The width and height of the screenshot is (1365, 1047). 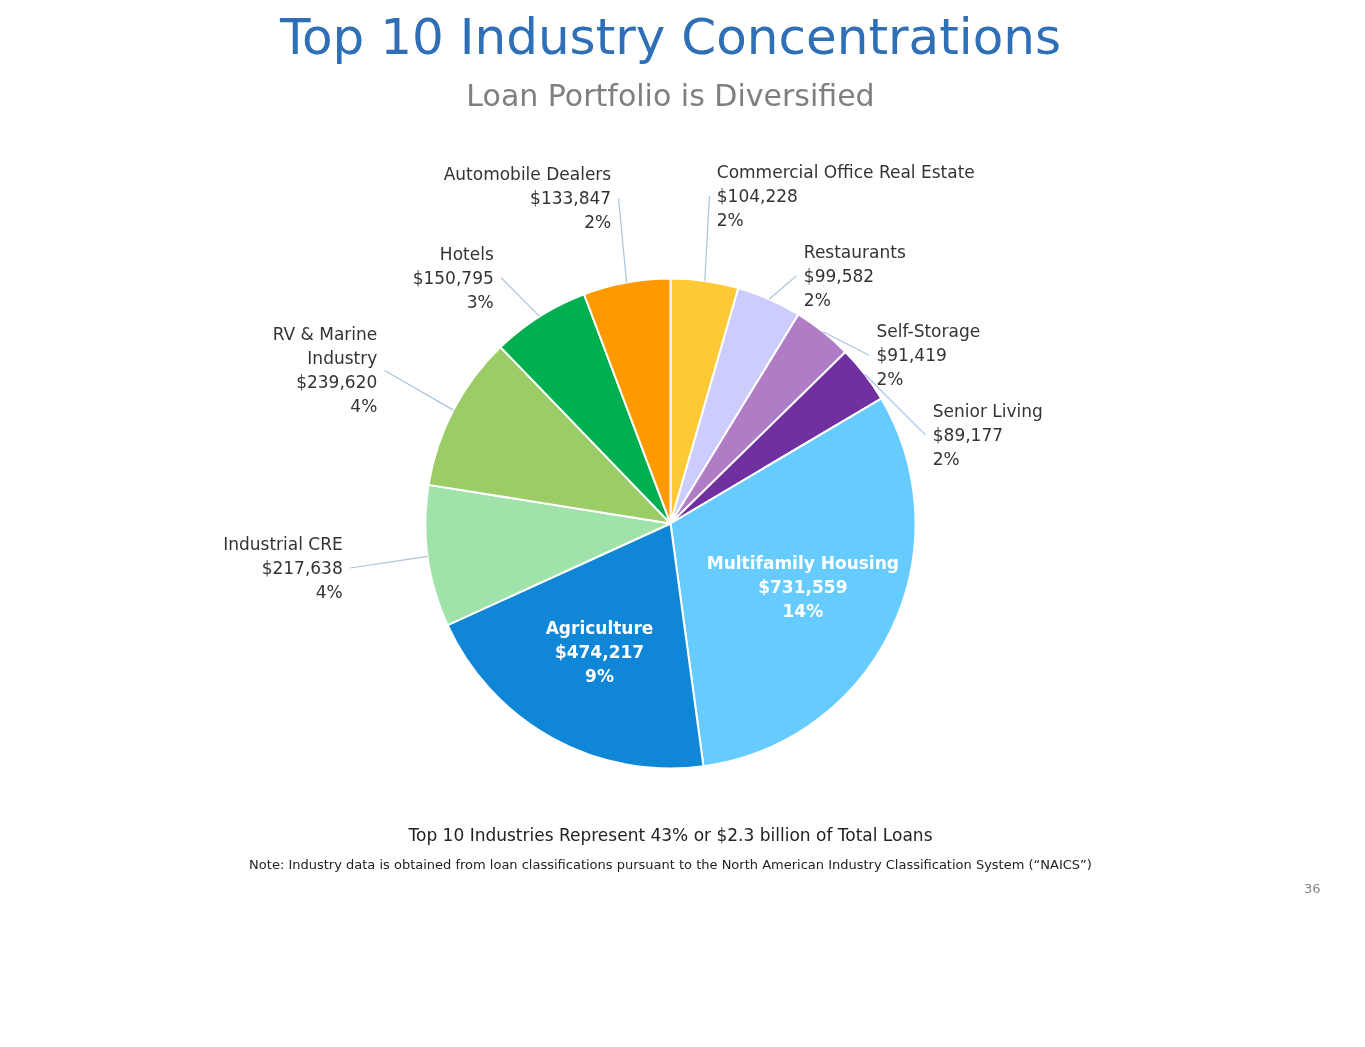 I want to click on slice-label: Multifamily Housing, so click(x=802, y=563).